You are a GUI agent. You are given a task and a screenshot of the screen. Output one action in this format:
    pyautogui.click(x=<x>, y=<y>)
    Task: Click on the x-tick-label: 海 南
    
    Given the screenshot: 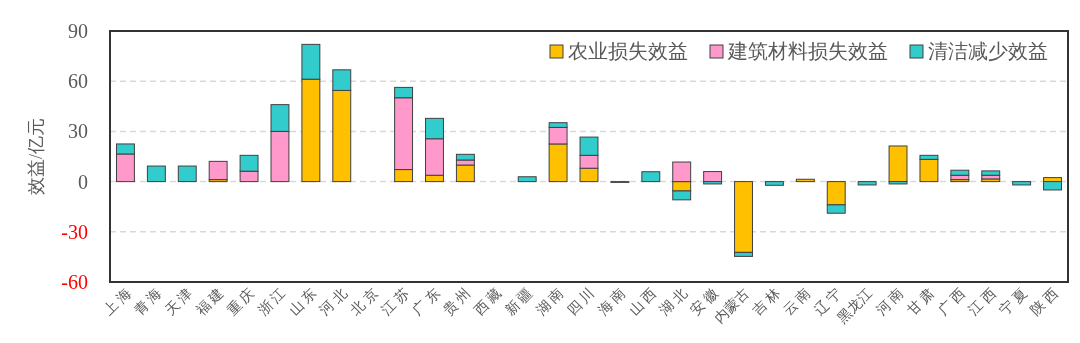 What is the action you would take?
    pyautogui.click(x=612, y=302)
    